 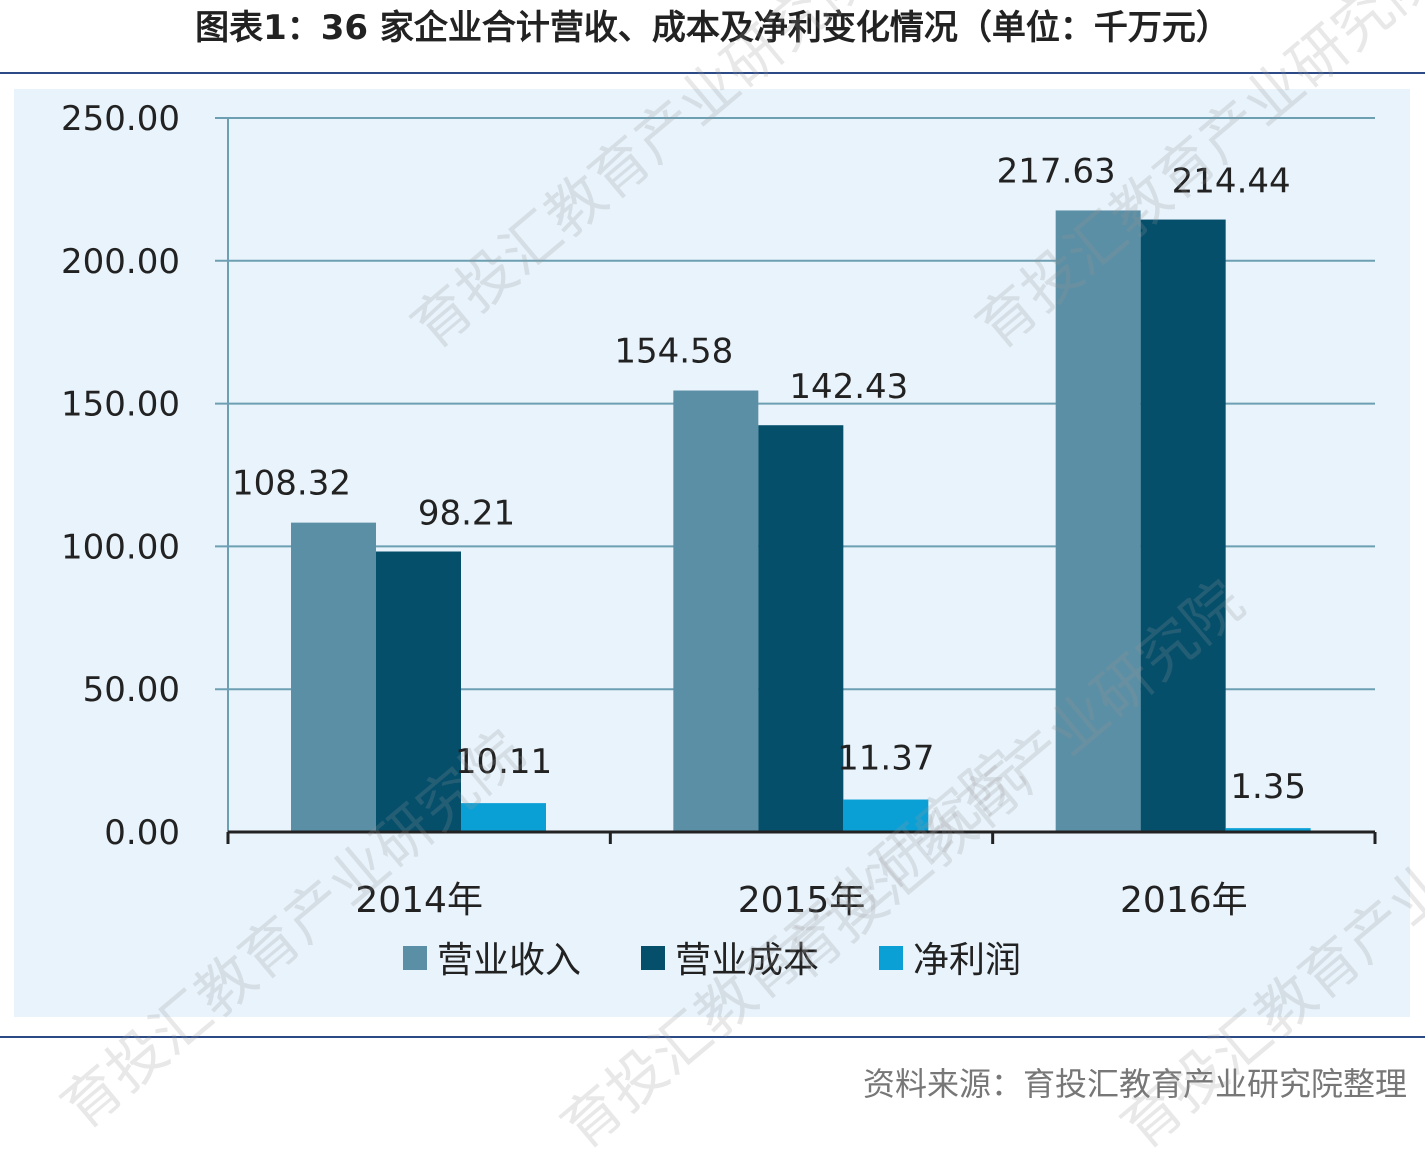 I want to click on legend-label: 净利润, so click(x=967, y=960).